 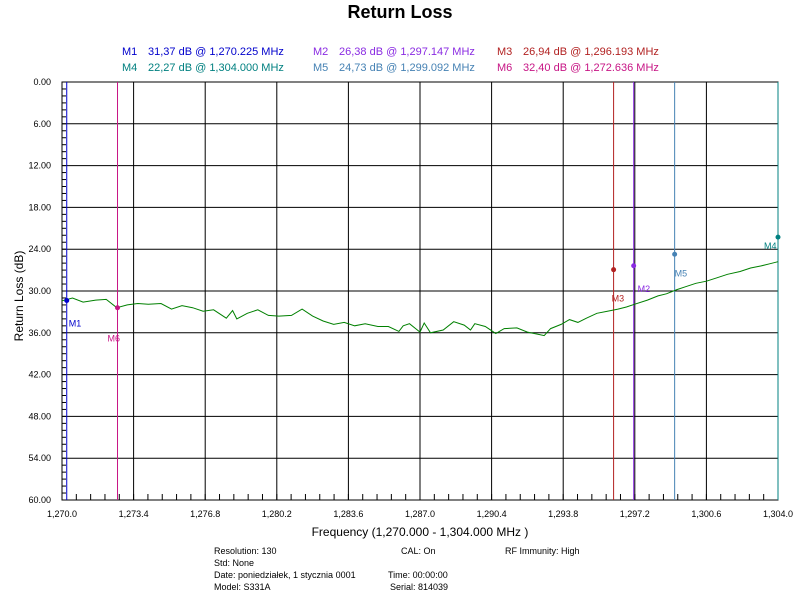 What do you see at coordinates (62, 514) in the screenshot?
I see `x-tick-label: 1,270.0` at bounding box center [62, 514].